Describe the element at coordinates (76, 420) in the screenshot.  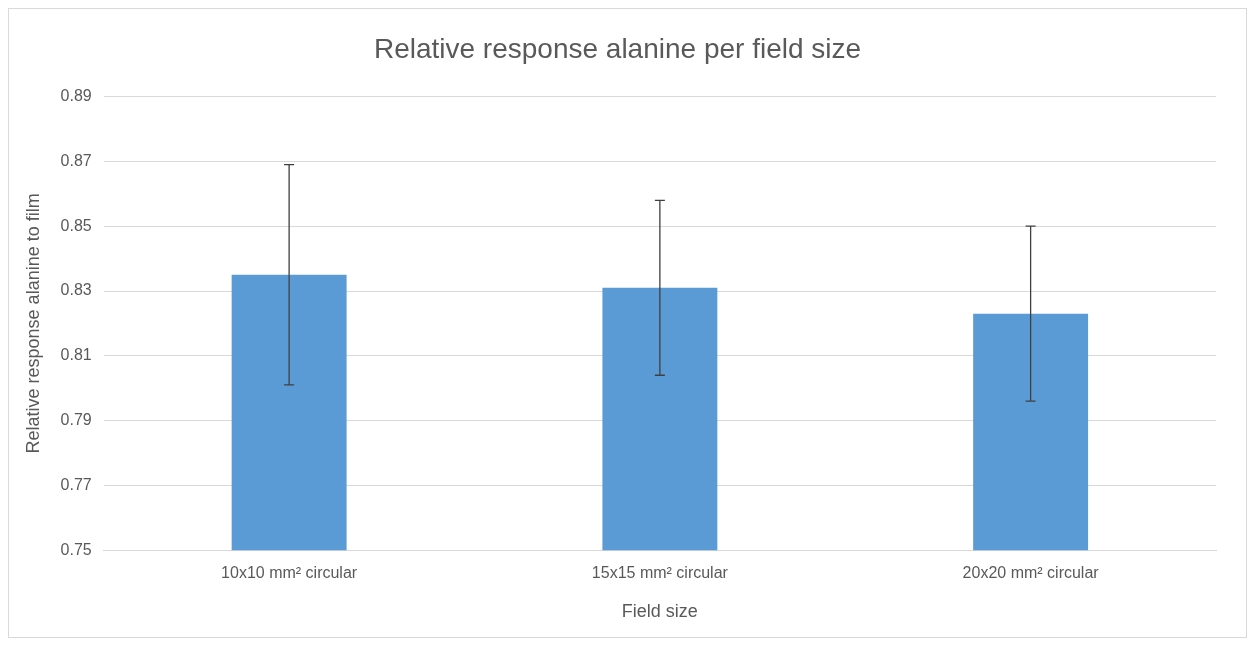
I see `y-tick-label: 0.79` at that location.